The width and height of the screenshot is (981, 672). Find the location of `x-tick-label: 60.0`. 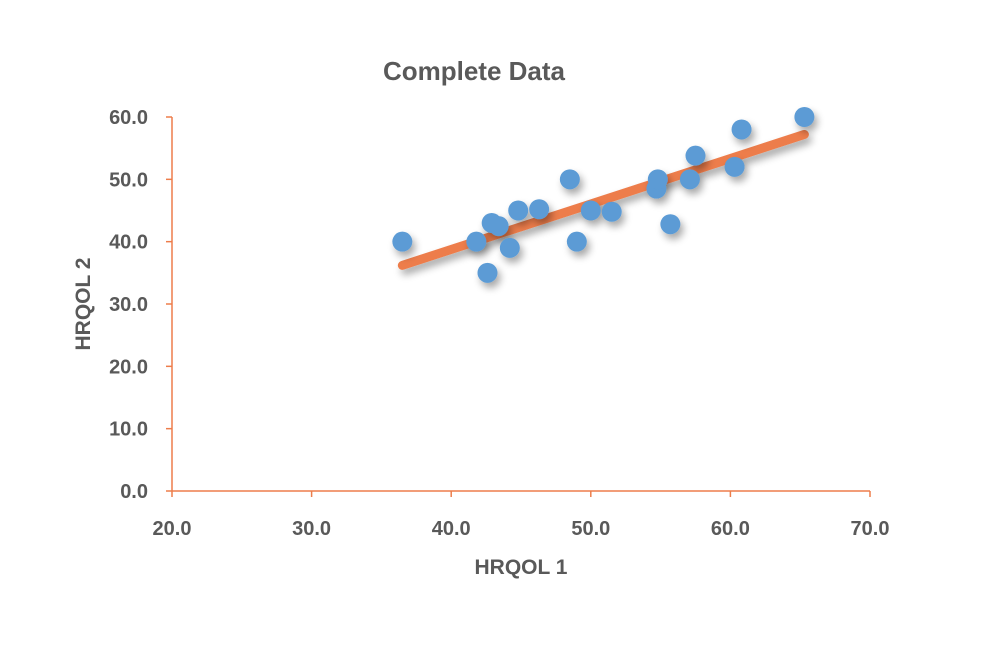

x-tick-label: 60.0 is located at coordinates (730, 529).